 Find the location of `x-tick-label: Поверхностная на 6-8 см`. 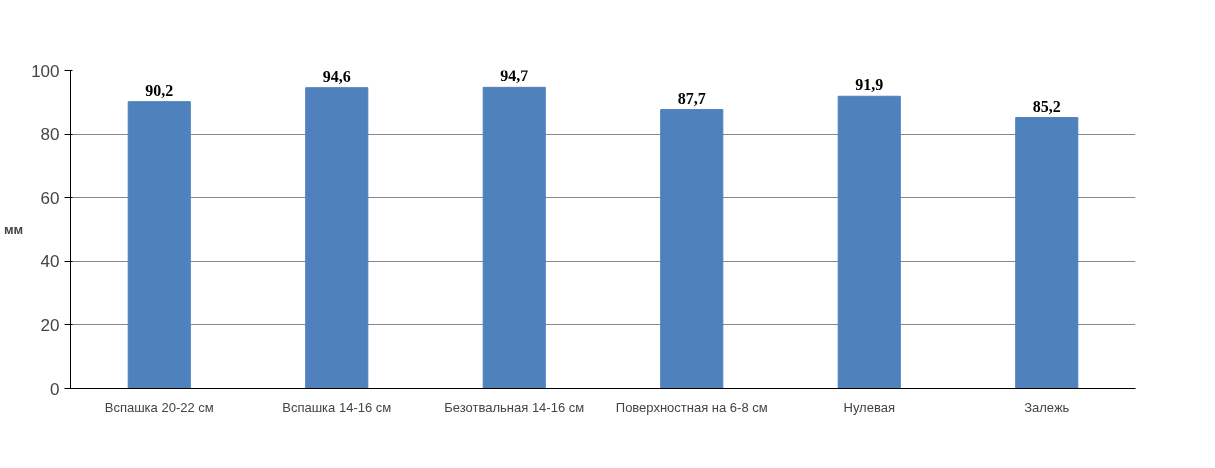

x-tick-label: Поверхностная на 6-8 см is located at coordinates (691, 407).